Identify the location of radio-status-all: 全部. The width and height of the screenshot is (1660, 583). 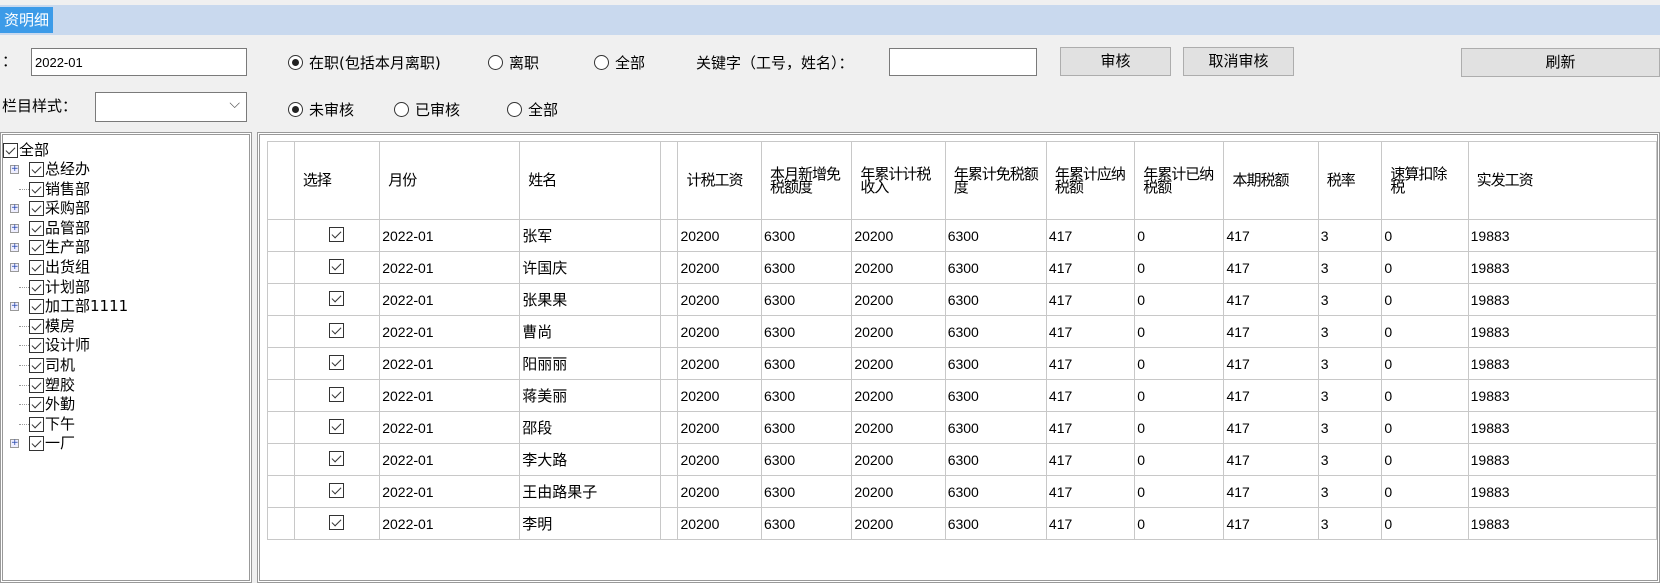
(619, 62).